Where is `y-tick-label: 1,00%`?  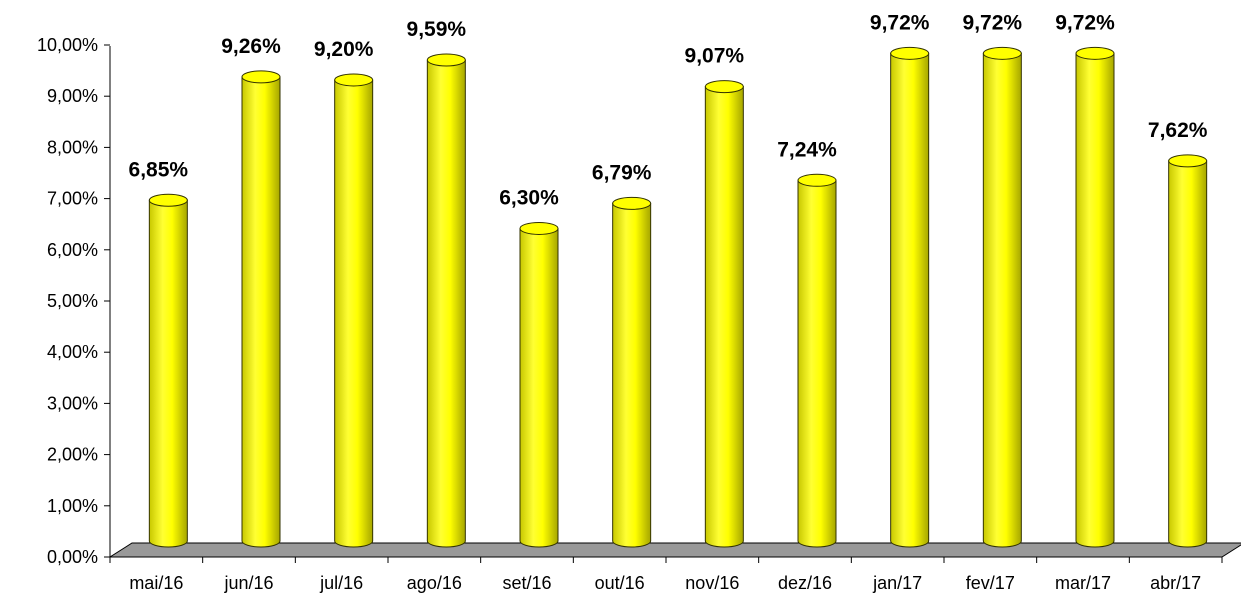 y-tick-label: 1,00% is located at coordinates (72, 506).